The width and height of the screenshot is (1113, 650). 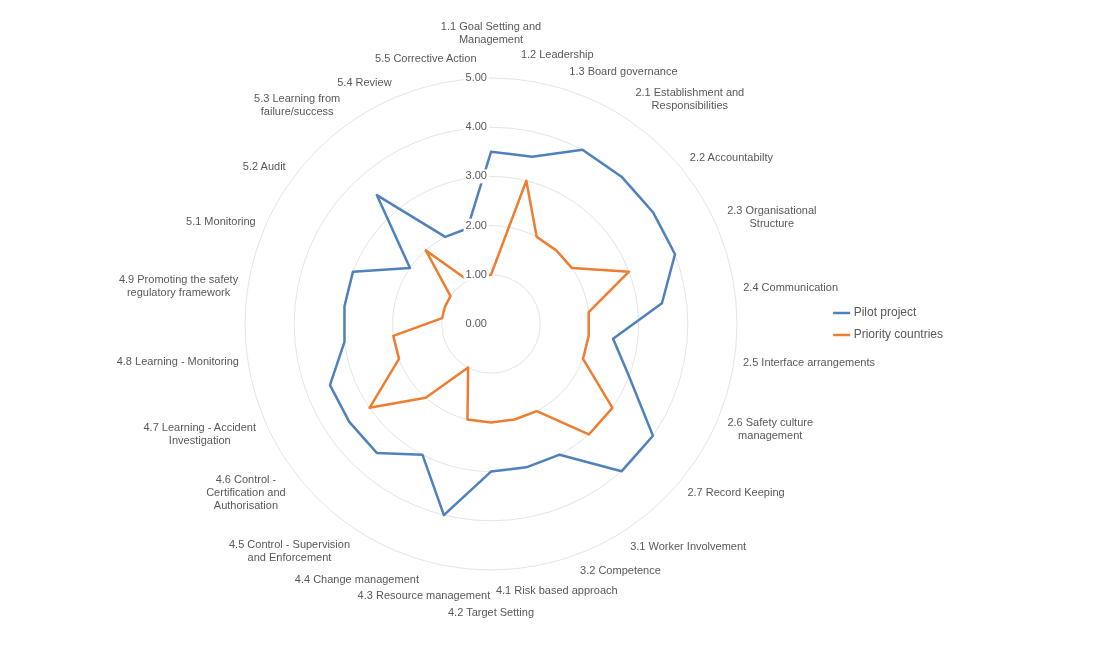 I want to click on spoke-label: 2.5 Interface arrangements, so click(x=809, y=361).